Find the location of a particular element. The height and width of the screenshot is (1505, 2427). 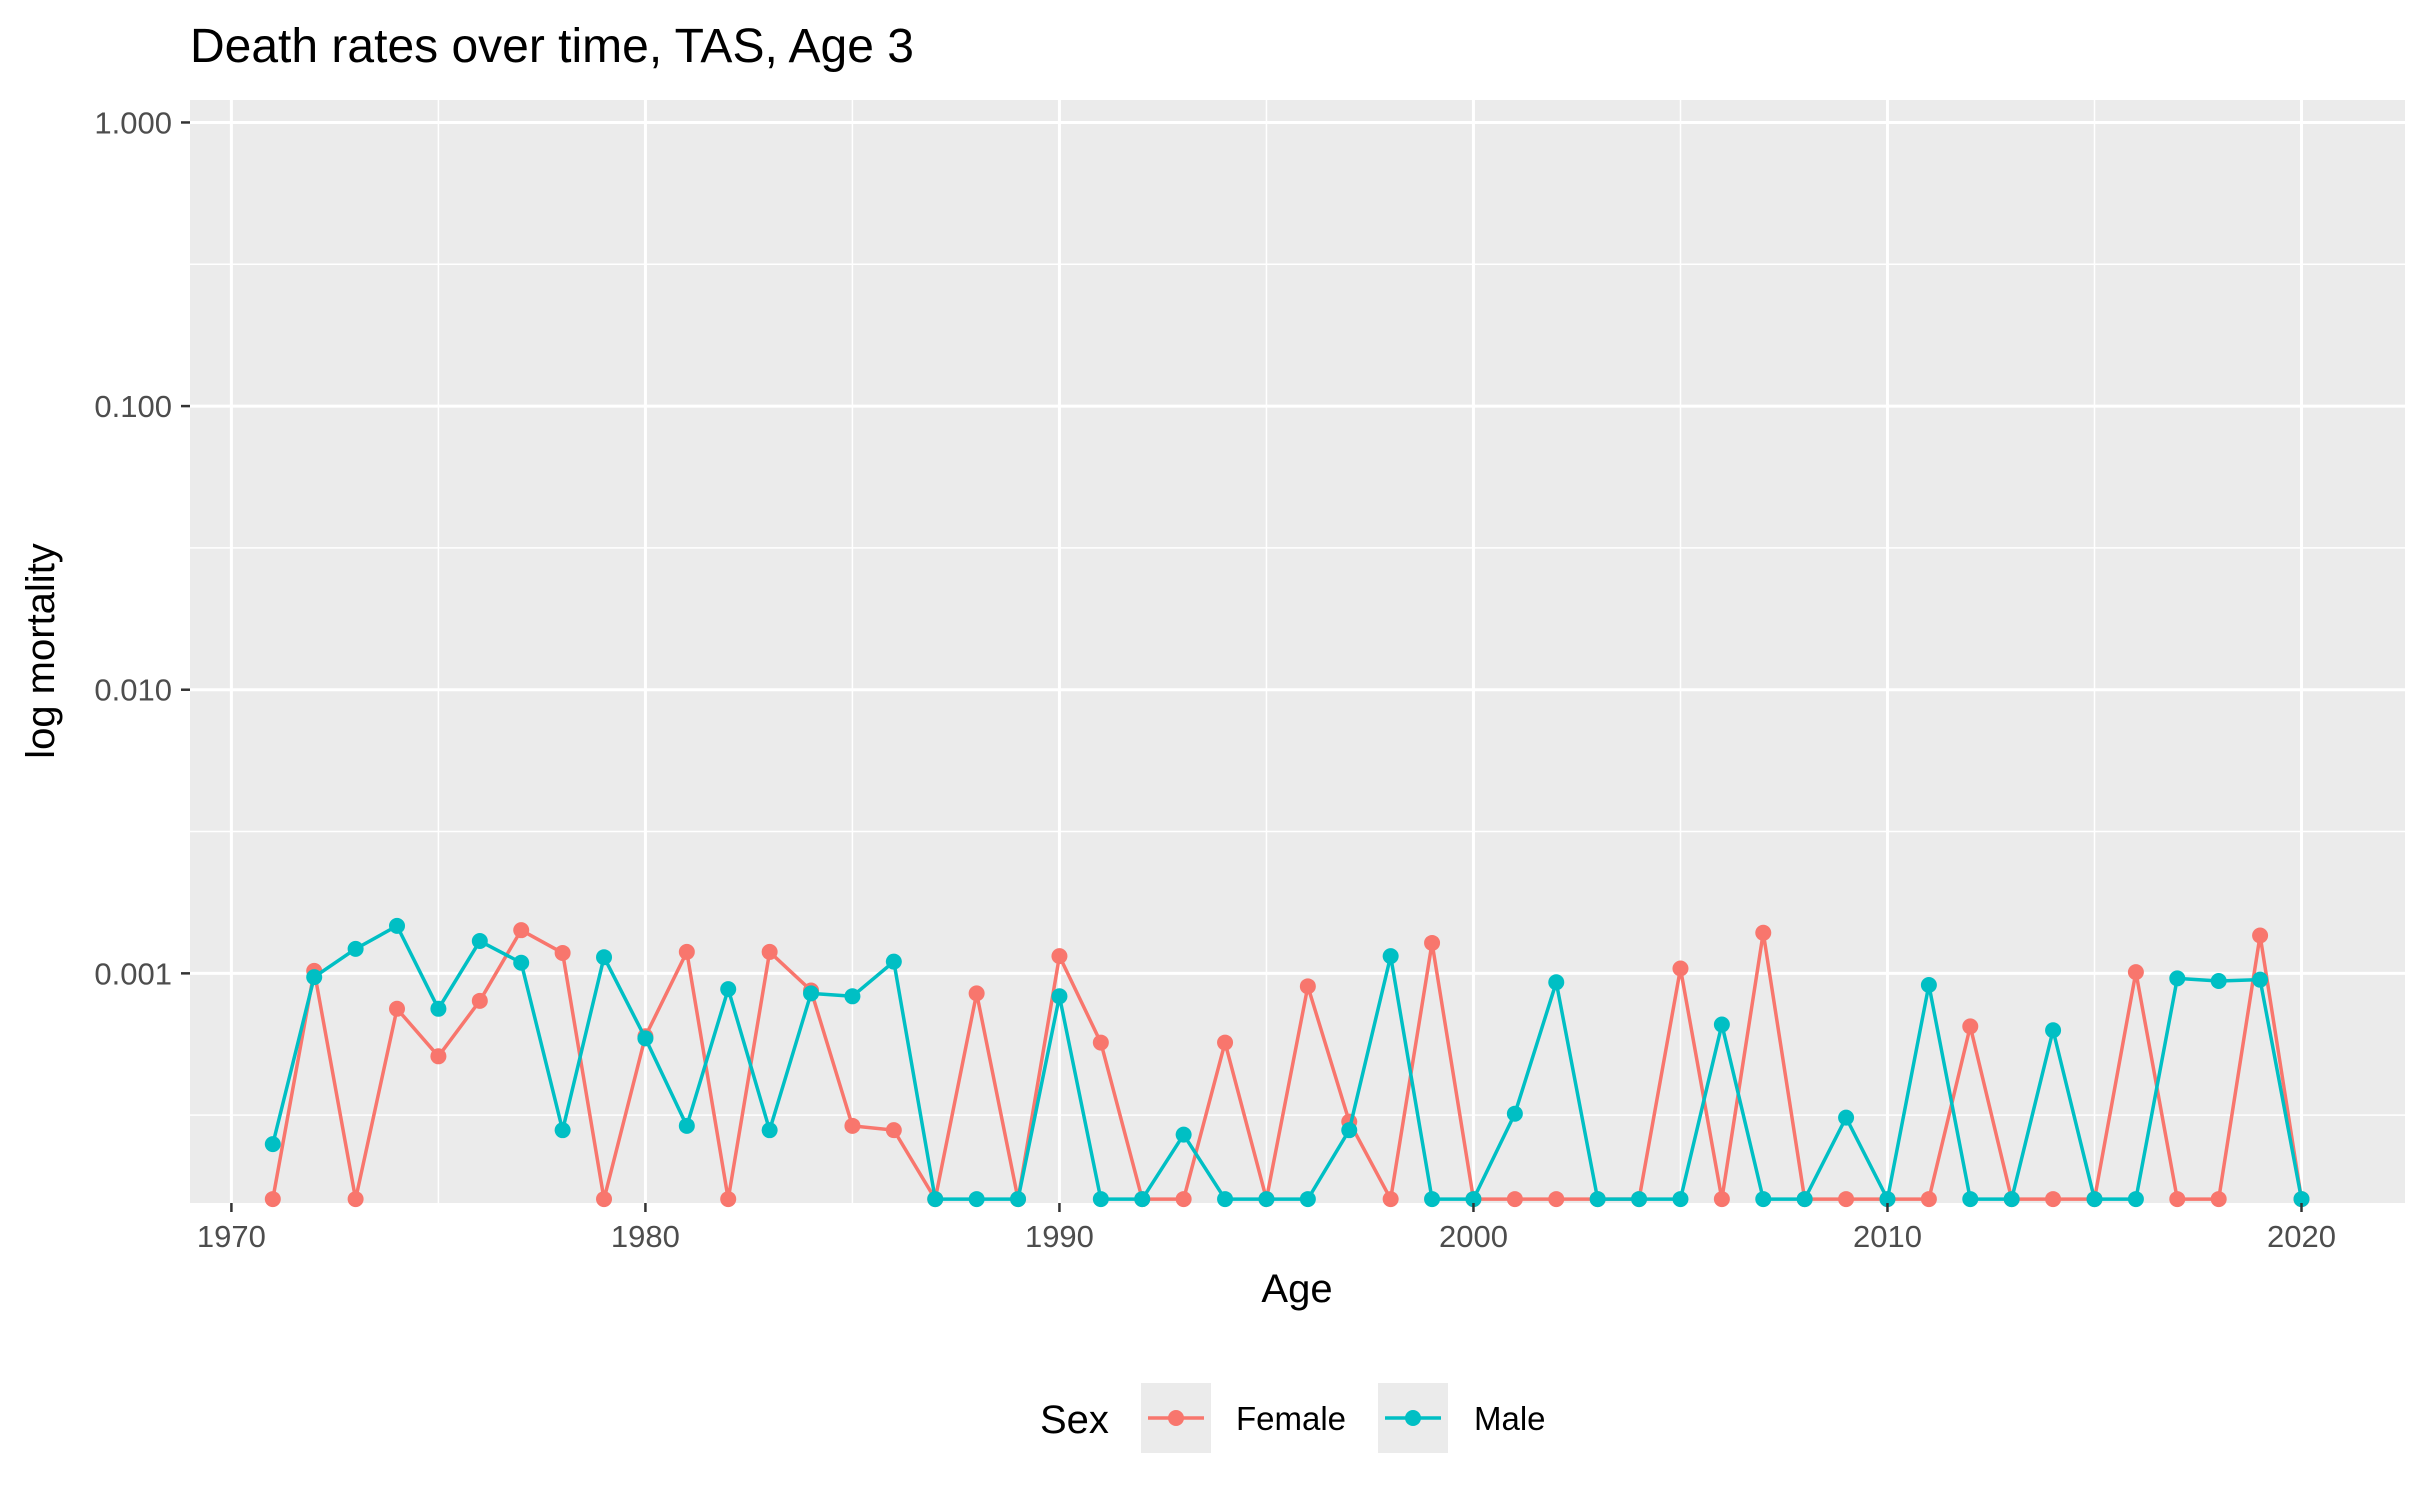

legend-title: Sex is located at coordinates (1074, 1420).